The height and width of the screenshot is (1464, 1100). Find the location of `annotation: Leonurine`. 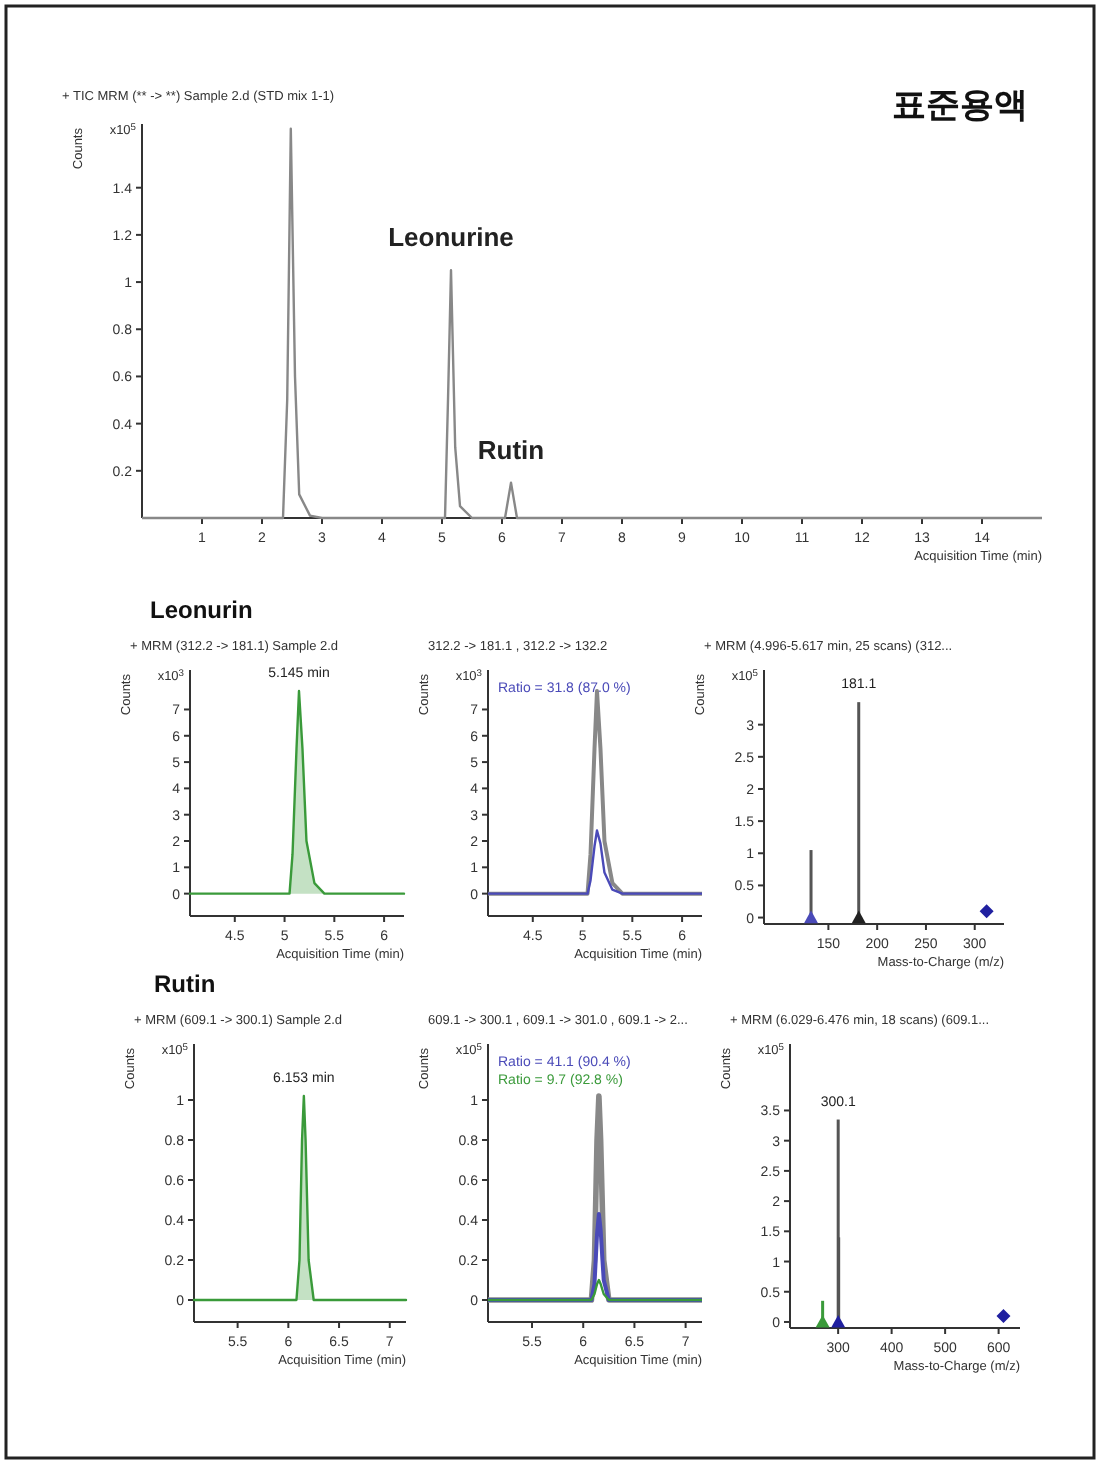

annotation: Leonurine is located at coordinates (451, 237).